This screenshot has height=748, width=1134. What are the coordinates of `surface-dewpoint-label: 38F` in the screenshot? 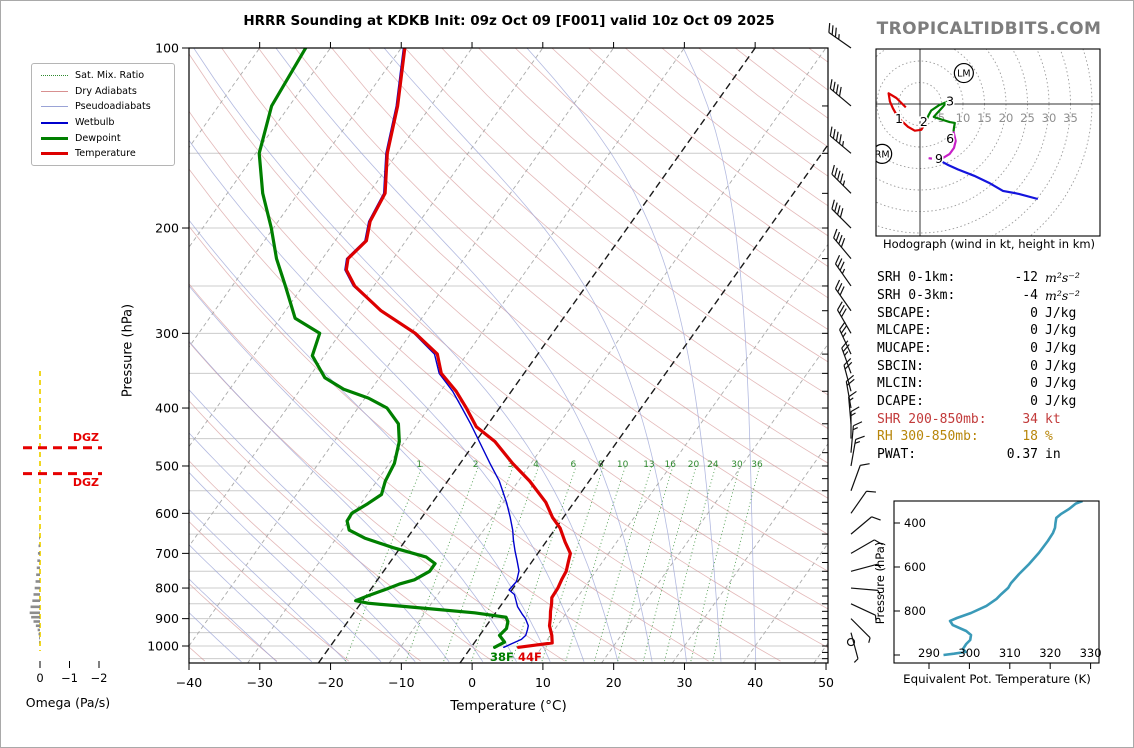 It's located at (502, 657).